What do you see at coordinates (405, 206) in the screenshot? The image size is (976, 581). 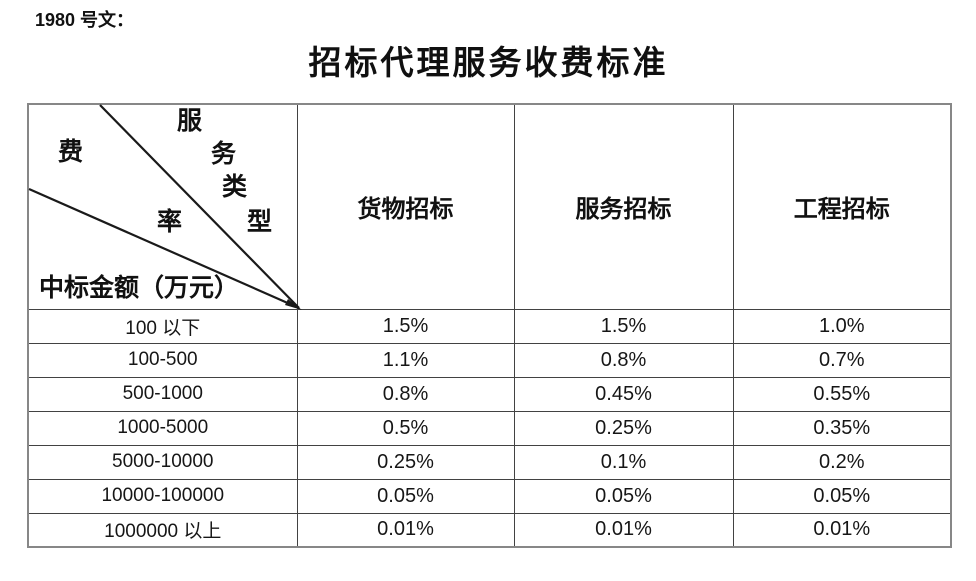 I see `column-header-goods: 货物招标` at bounding box center [405, 206].